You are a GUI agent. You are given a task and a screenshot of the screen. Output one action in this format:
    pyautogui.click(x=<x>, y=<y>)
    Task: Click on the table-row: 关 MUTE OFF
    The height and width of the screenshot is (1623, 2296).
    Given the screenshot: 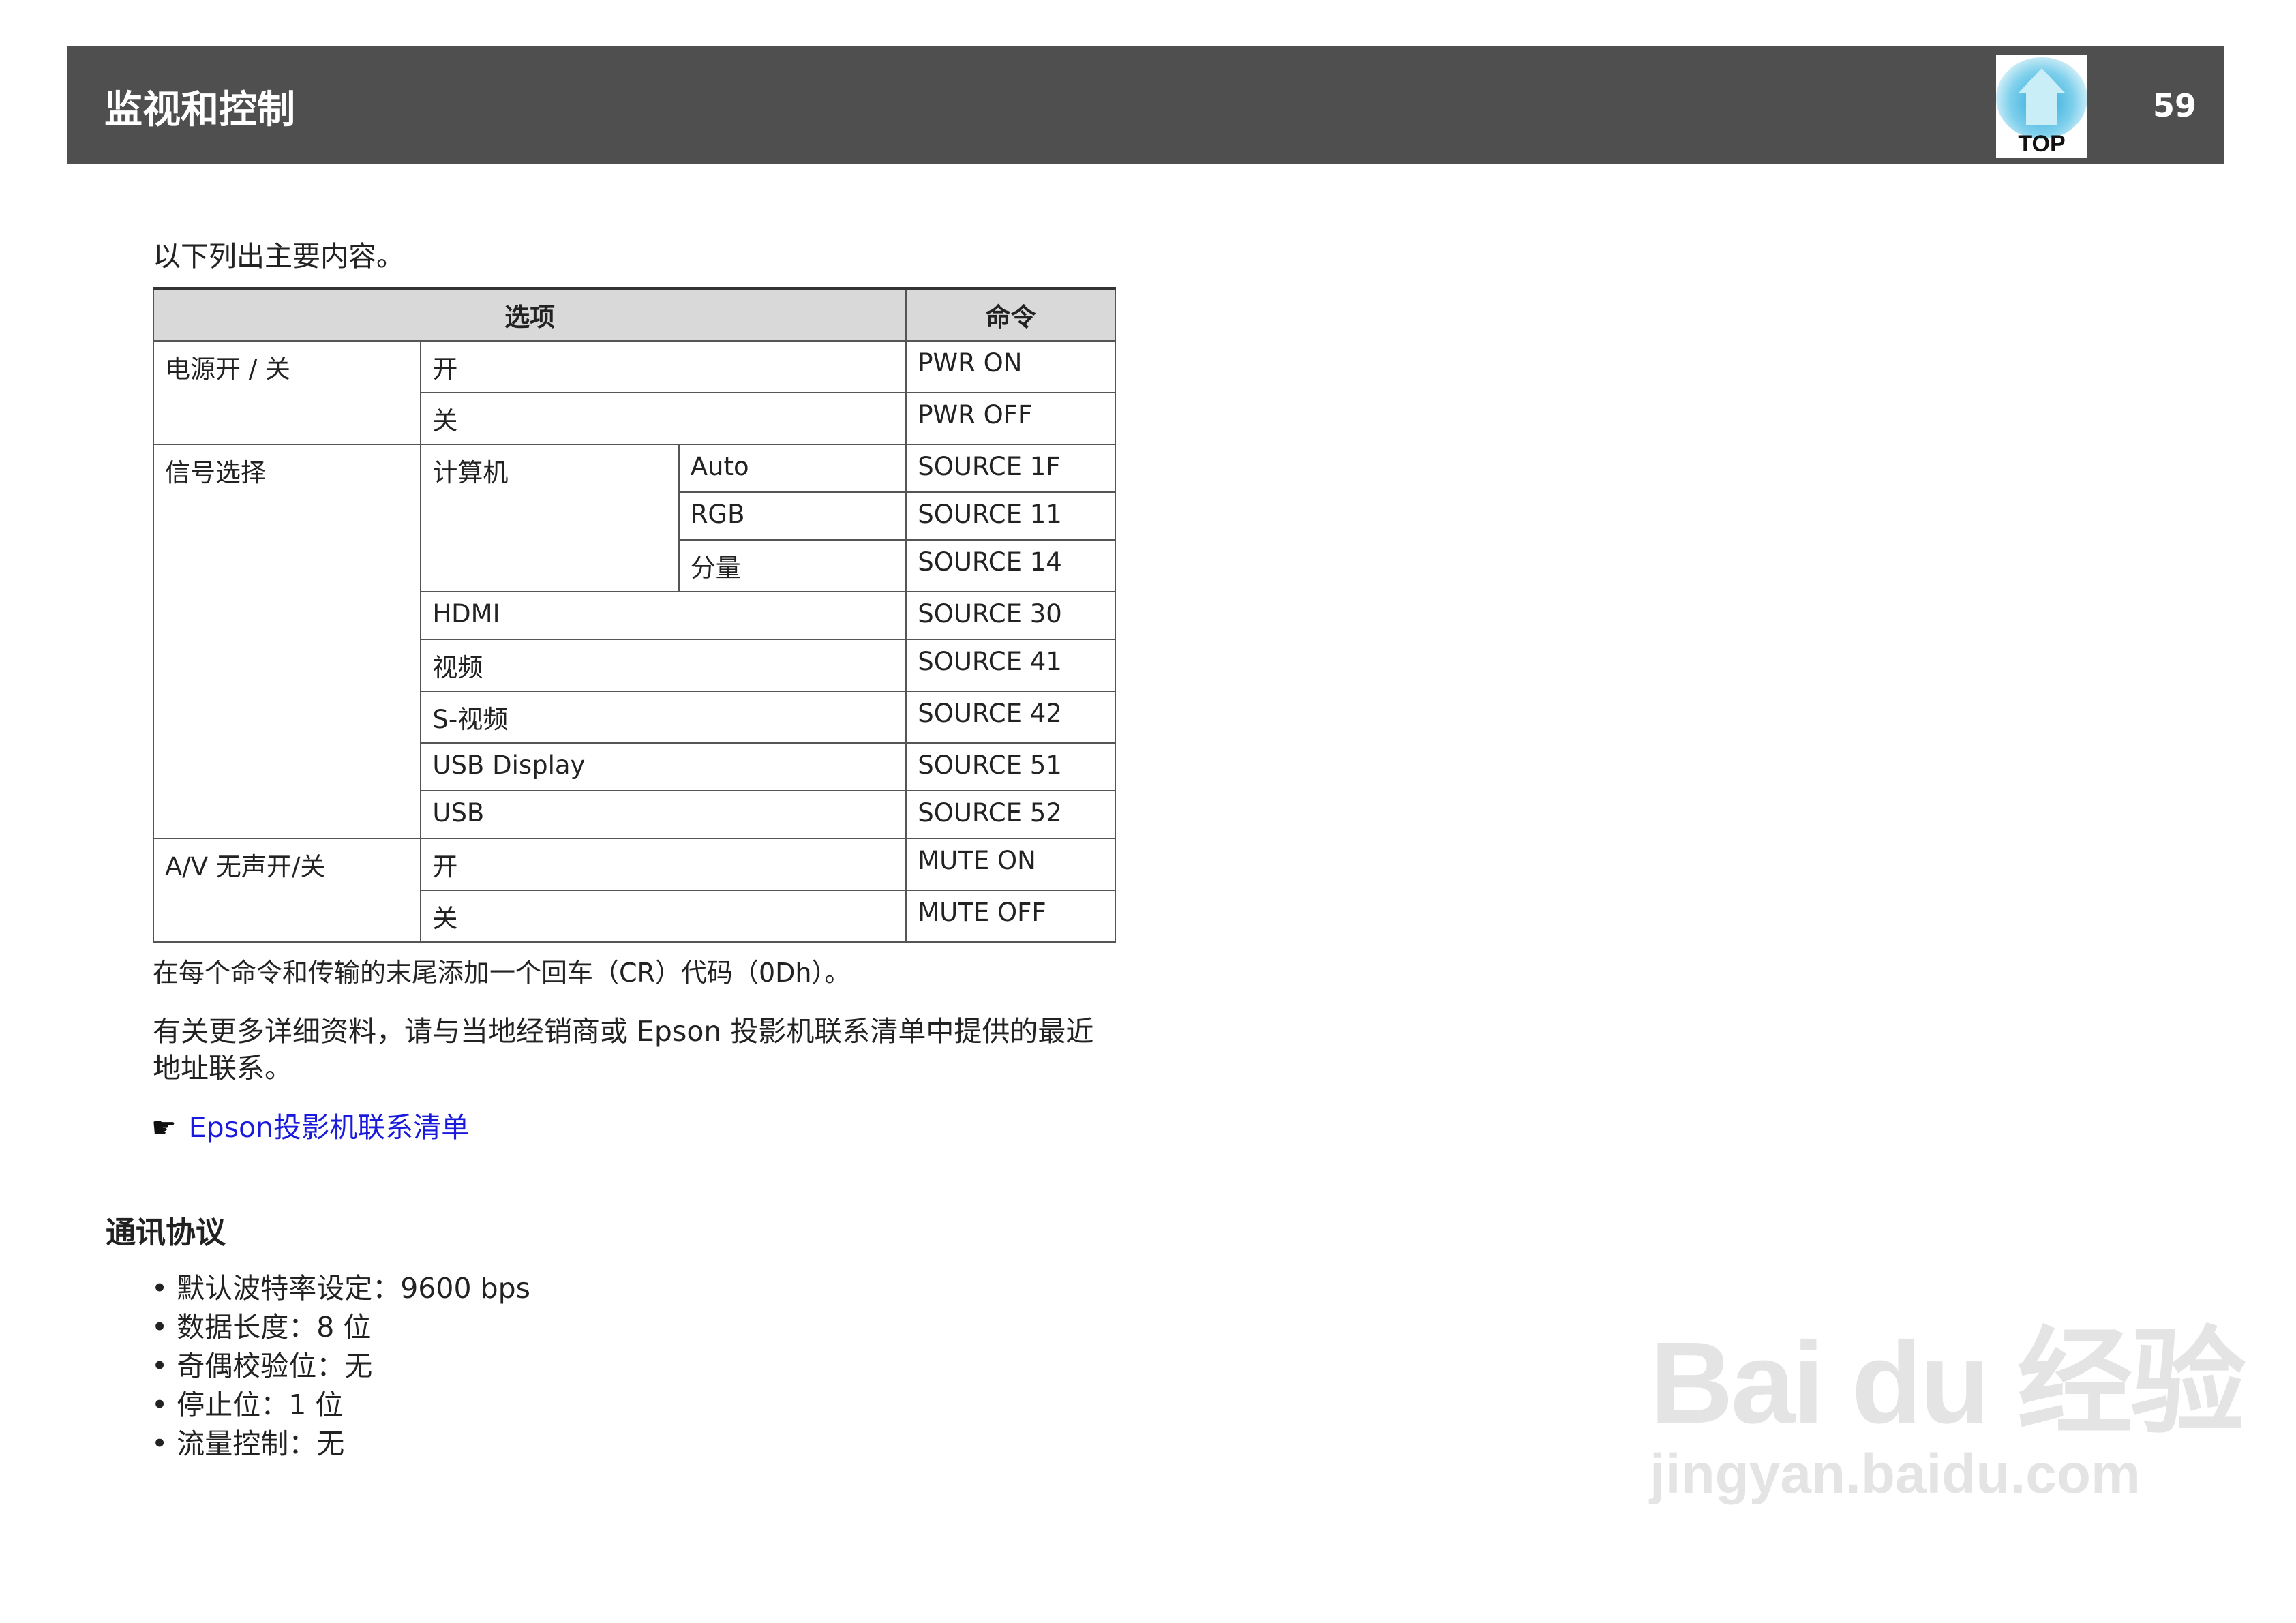 What is the action you would take?
    pyautogui.click(x=634, y=916)
    